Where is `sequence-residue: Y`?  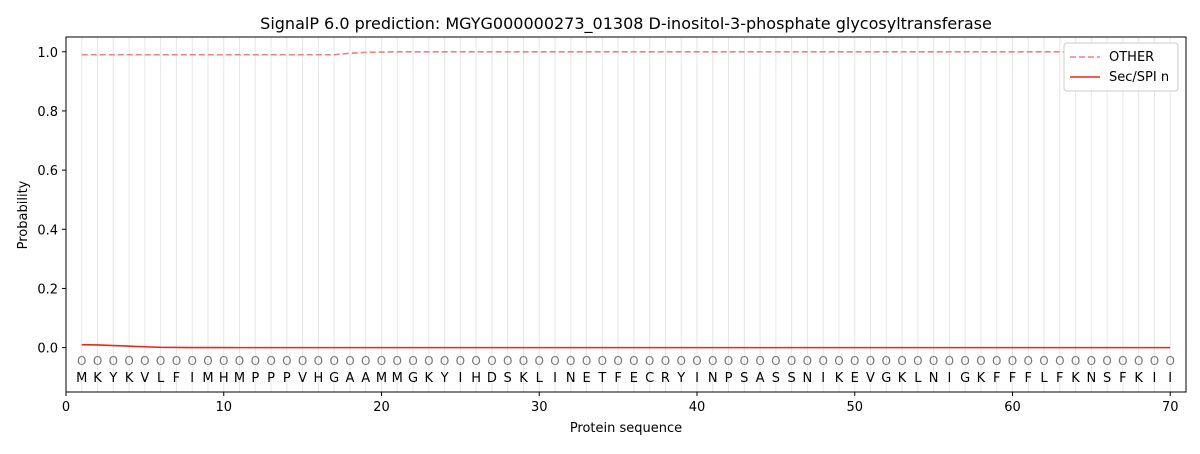
sequence-residue: Y is located at coordinates (444, 378).